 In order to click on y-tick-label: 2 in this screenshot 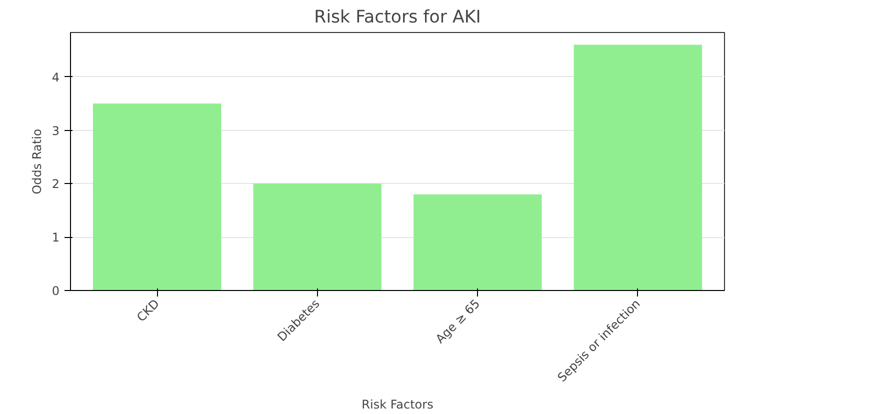, I will do `click(56, 184)`.